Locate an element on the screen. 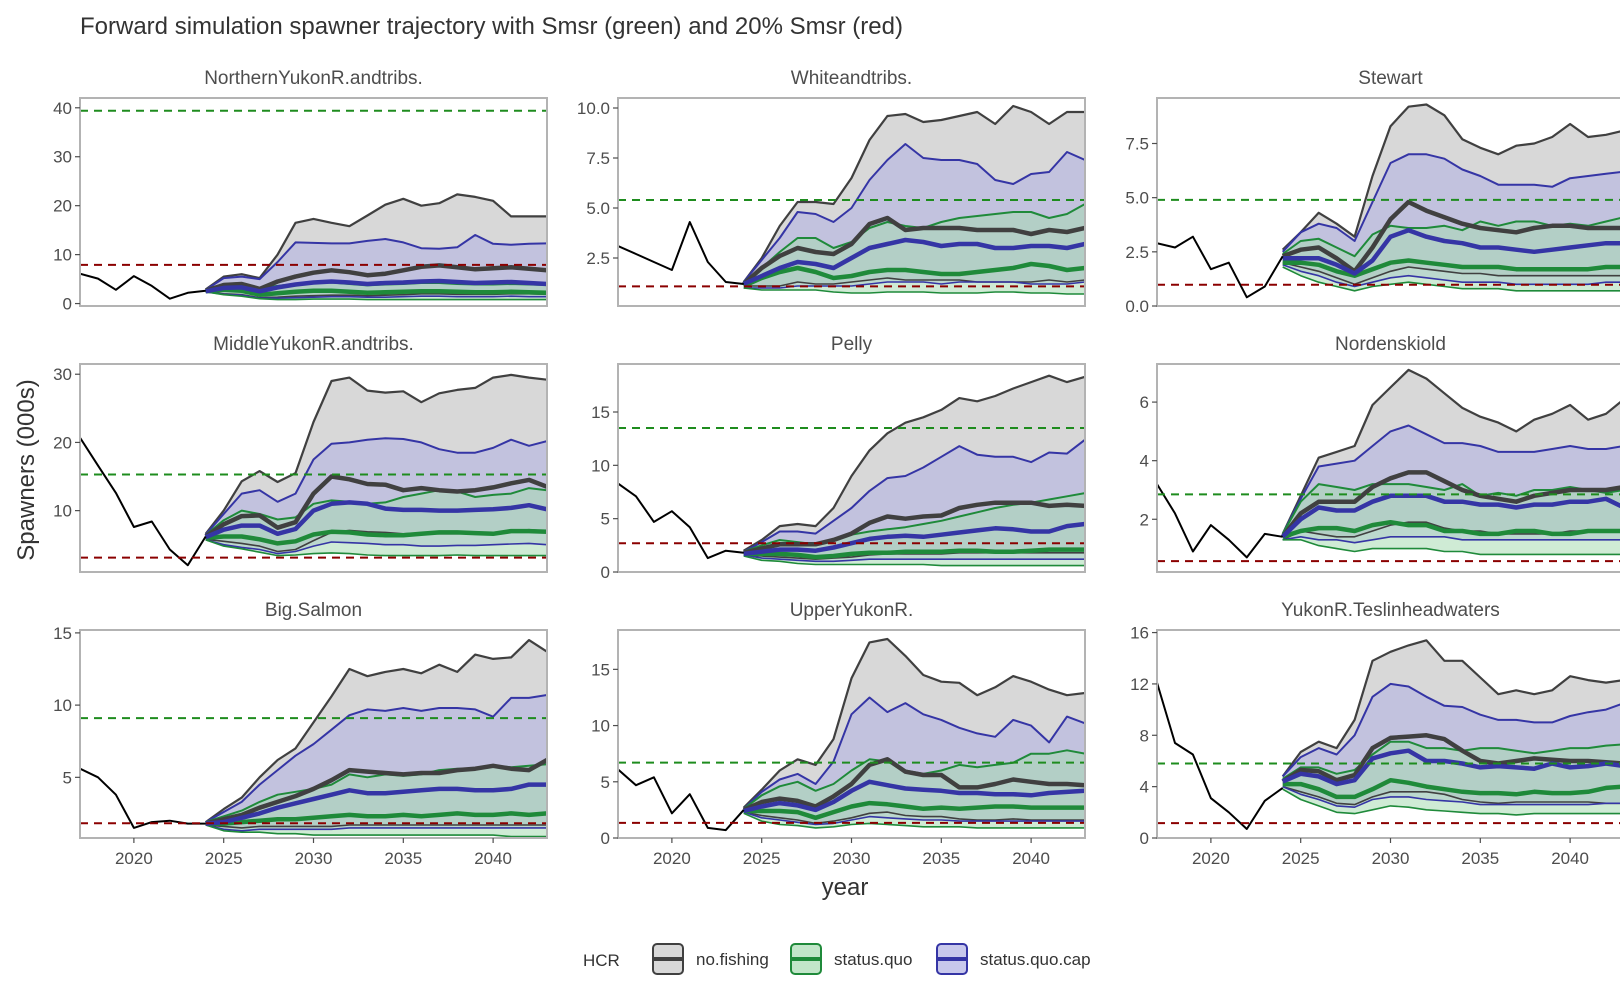 This screenshot has width=1620, height=1001. panel-Nordenskiold: Nordenskiold 2 4 6 is located at coordinates (1380, 453).